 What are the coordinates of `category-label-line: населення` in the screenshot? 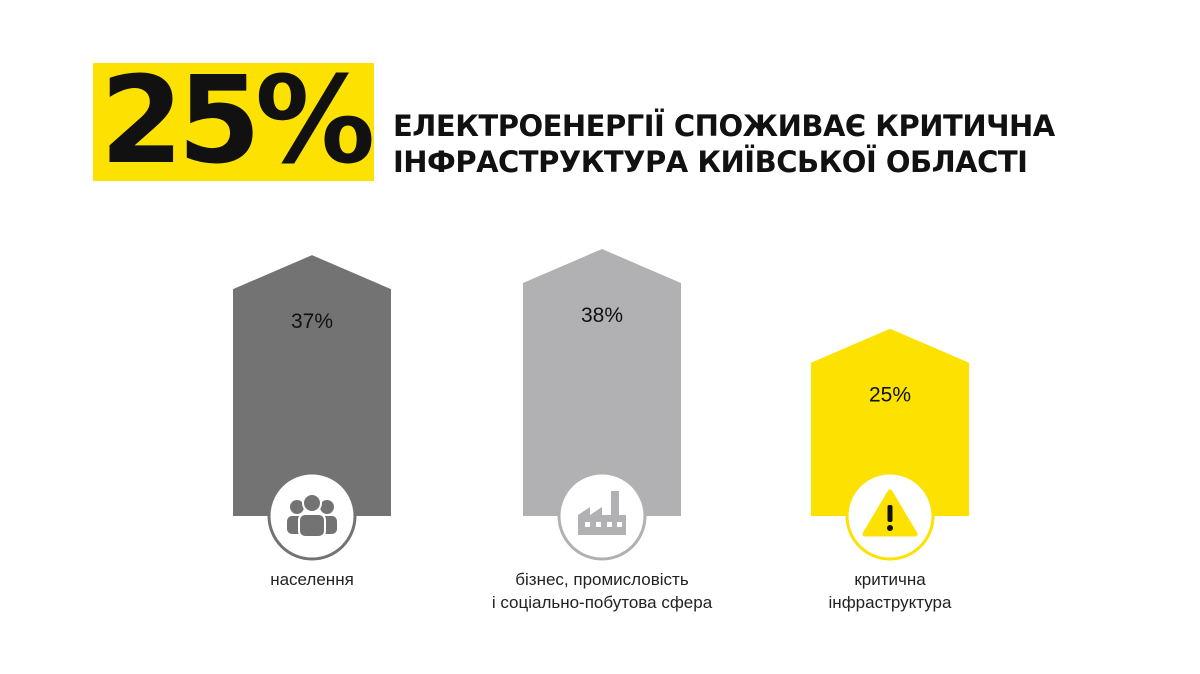 It's located at (312, 579).